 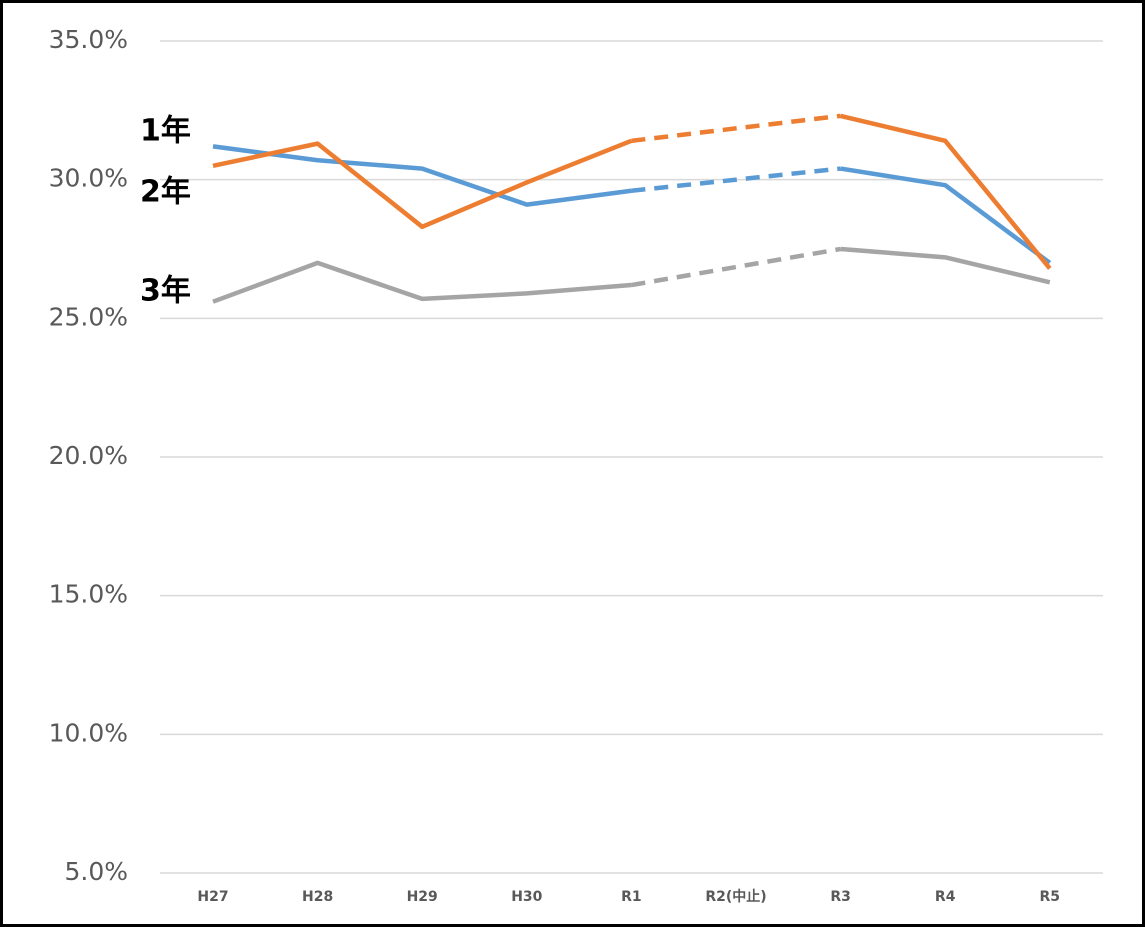 I want to click on x-tick-label: R2(中止), so click(x=735, y=896).